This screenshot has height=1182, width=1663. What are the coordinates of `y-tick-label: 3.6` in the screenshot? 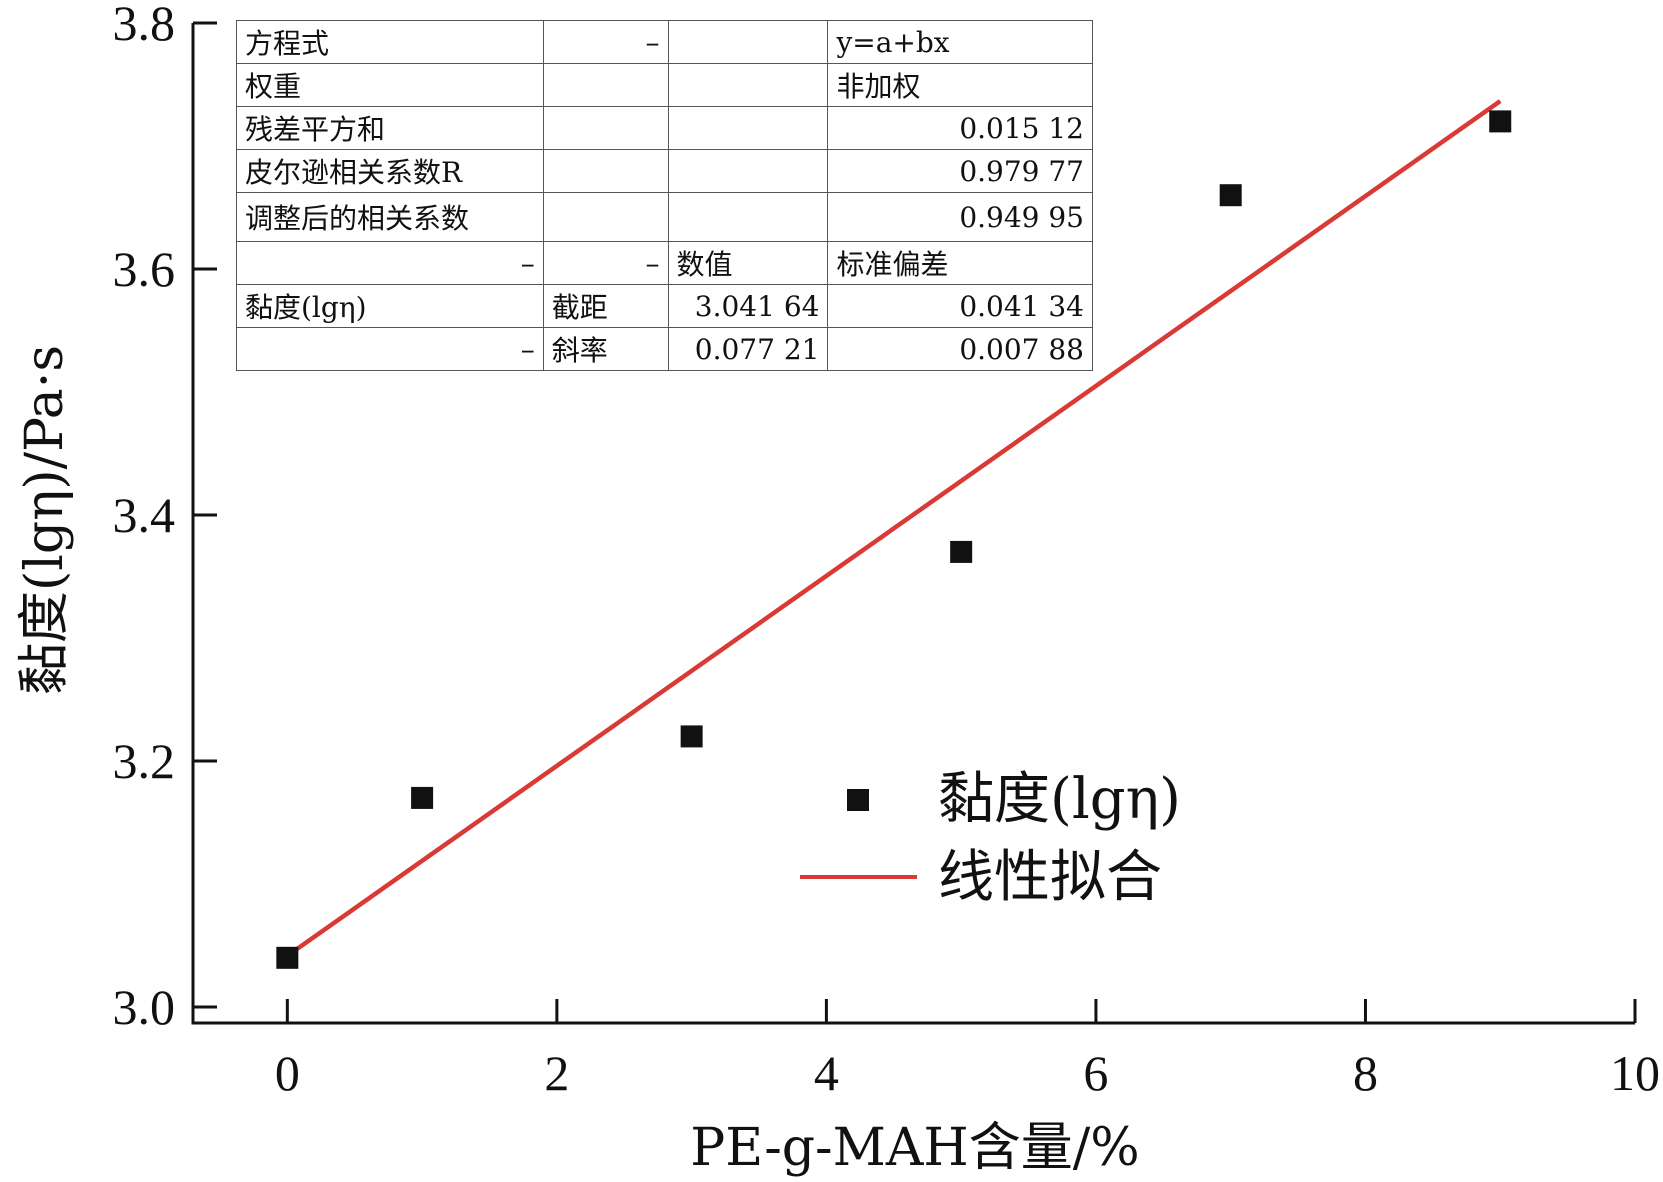 It's located at (144, 269).